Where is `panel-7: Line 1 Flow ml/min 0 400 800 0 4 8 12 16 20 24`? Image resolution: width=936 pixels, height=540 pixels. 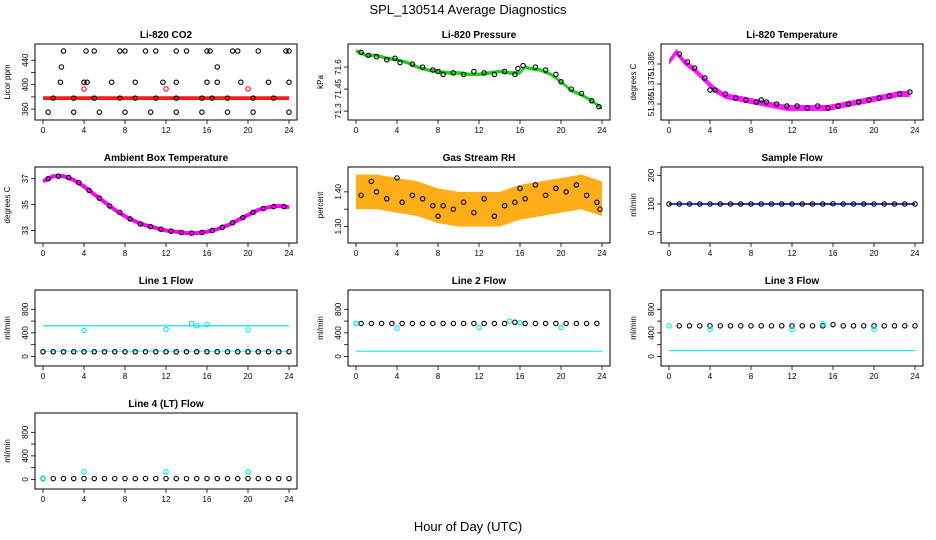 panel-7: Line 1 Flow ml/min 0 400 800 0 4 8 12 16 20 24 is located at coordinates (150, 328).